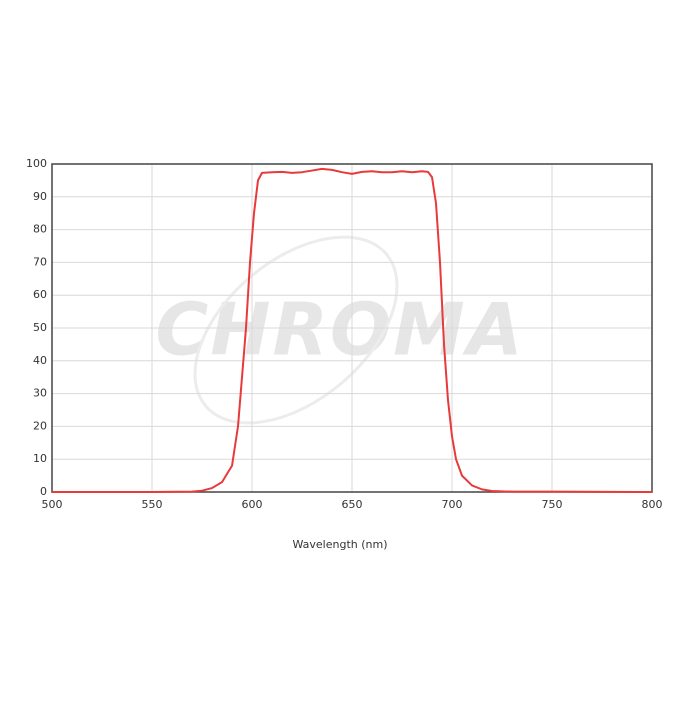  What do you see at coordinates (40, 458) in the screenshot?
I see `y-tick-label: 10` at bounding box center [40, 458].